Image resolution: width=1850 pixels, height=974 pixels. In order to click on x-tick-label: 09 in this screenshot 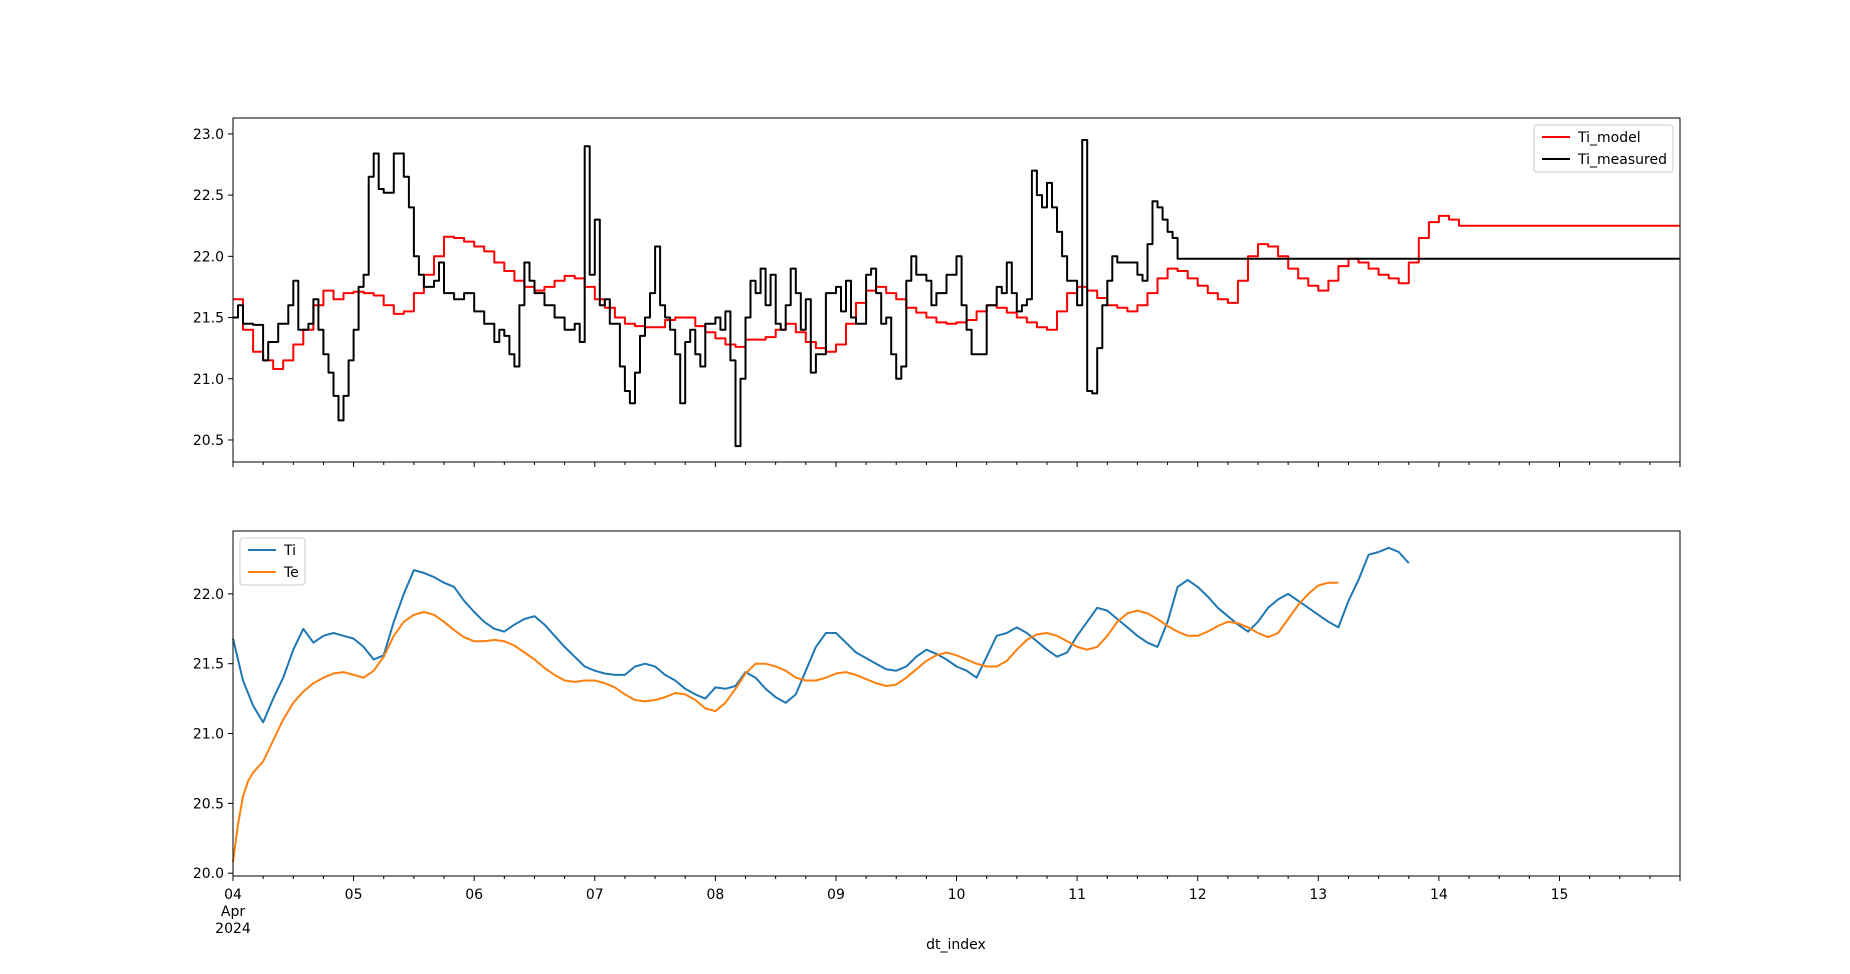, I will do `click(836, 895)`.